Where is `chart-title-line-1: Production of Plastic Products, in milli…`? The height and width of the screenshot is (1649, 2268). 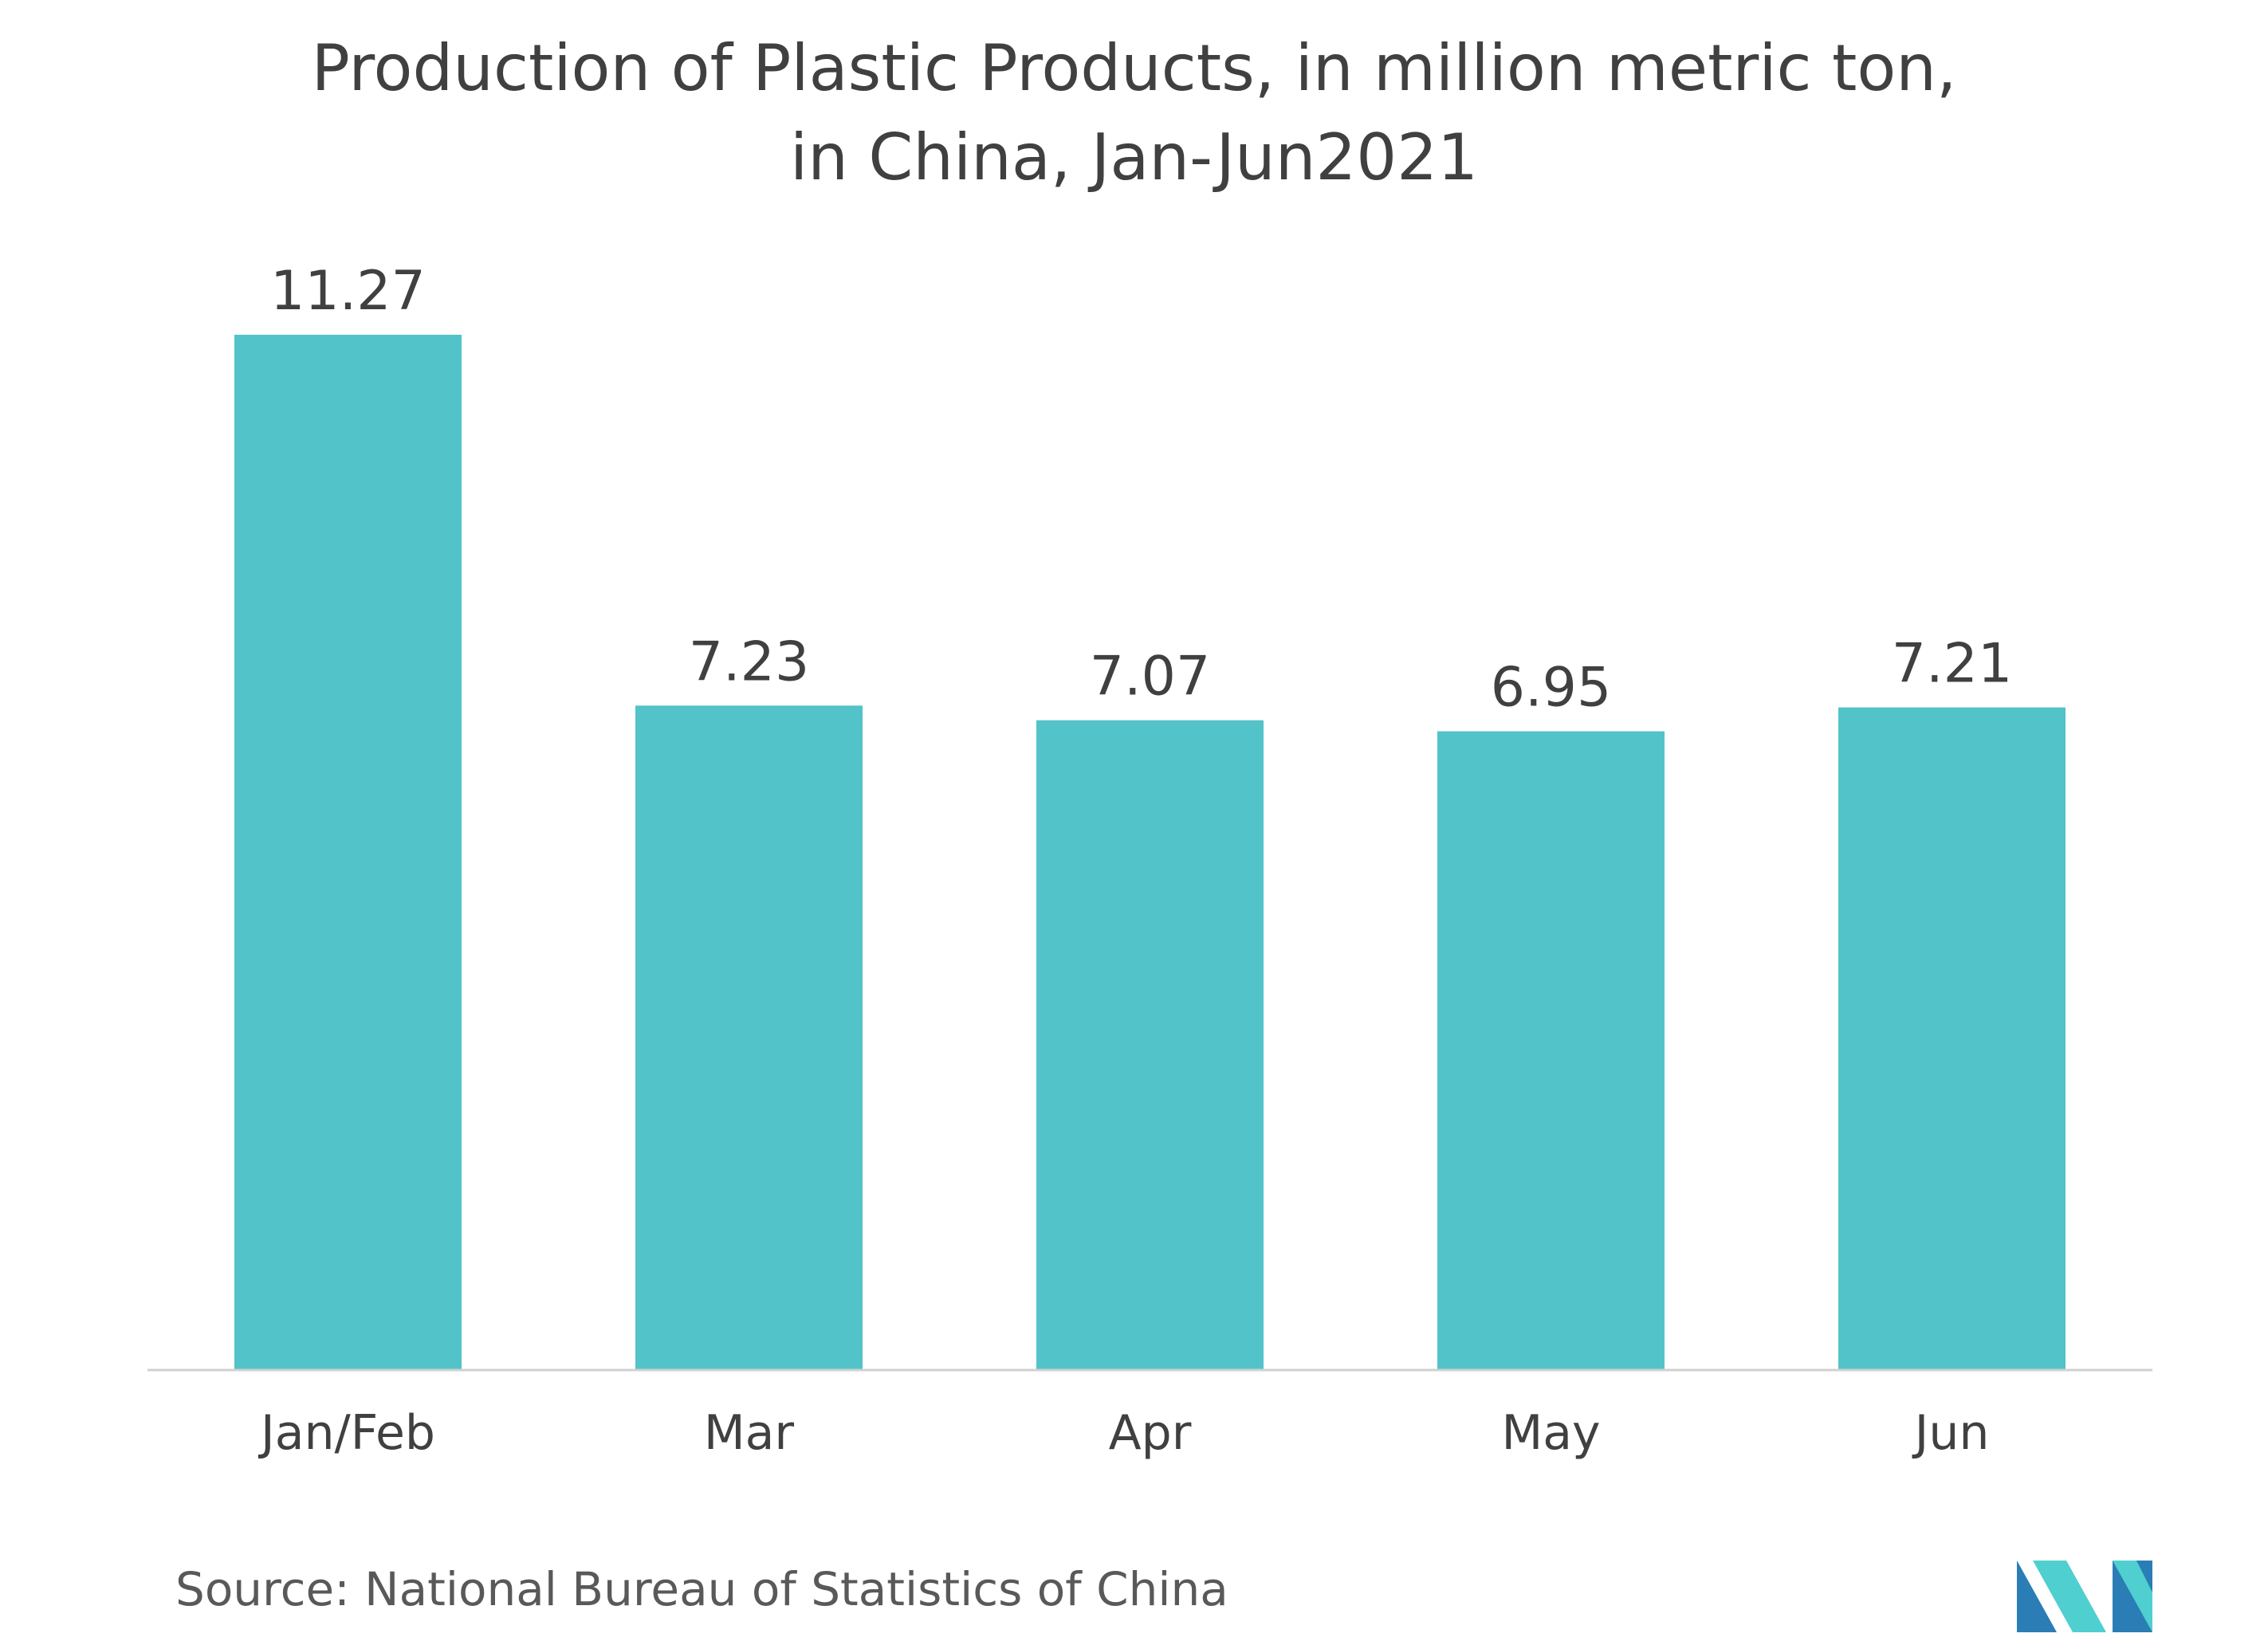 chart-title-line-1: Production of Plastic Products, in milli… is located at coordinates (1134, 68).